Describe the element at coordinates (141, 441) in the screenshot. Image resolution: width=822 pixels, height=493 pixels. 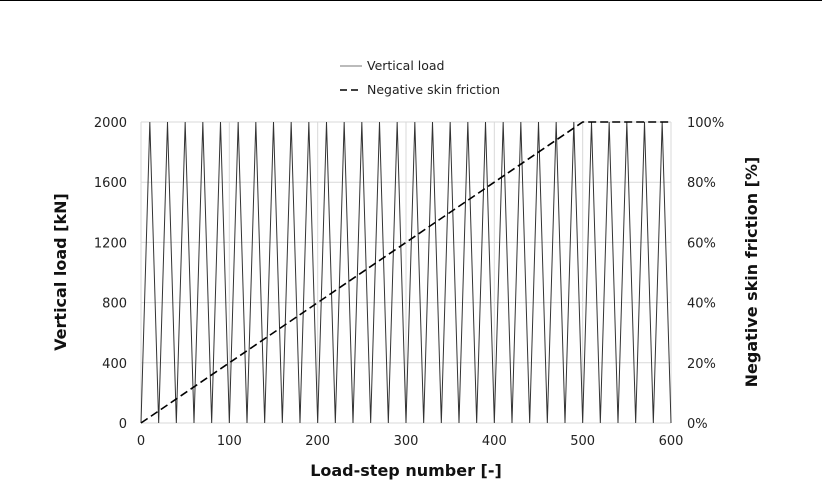
I see `x-tick-label: 0` at that location.